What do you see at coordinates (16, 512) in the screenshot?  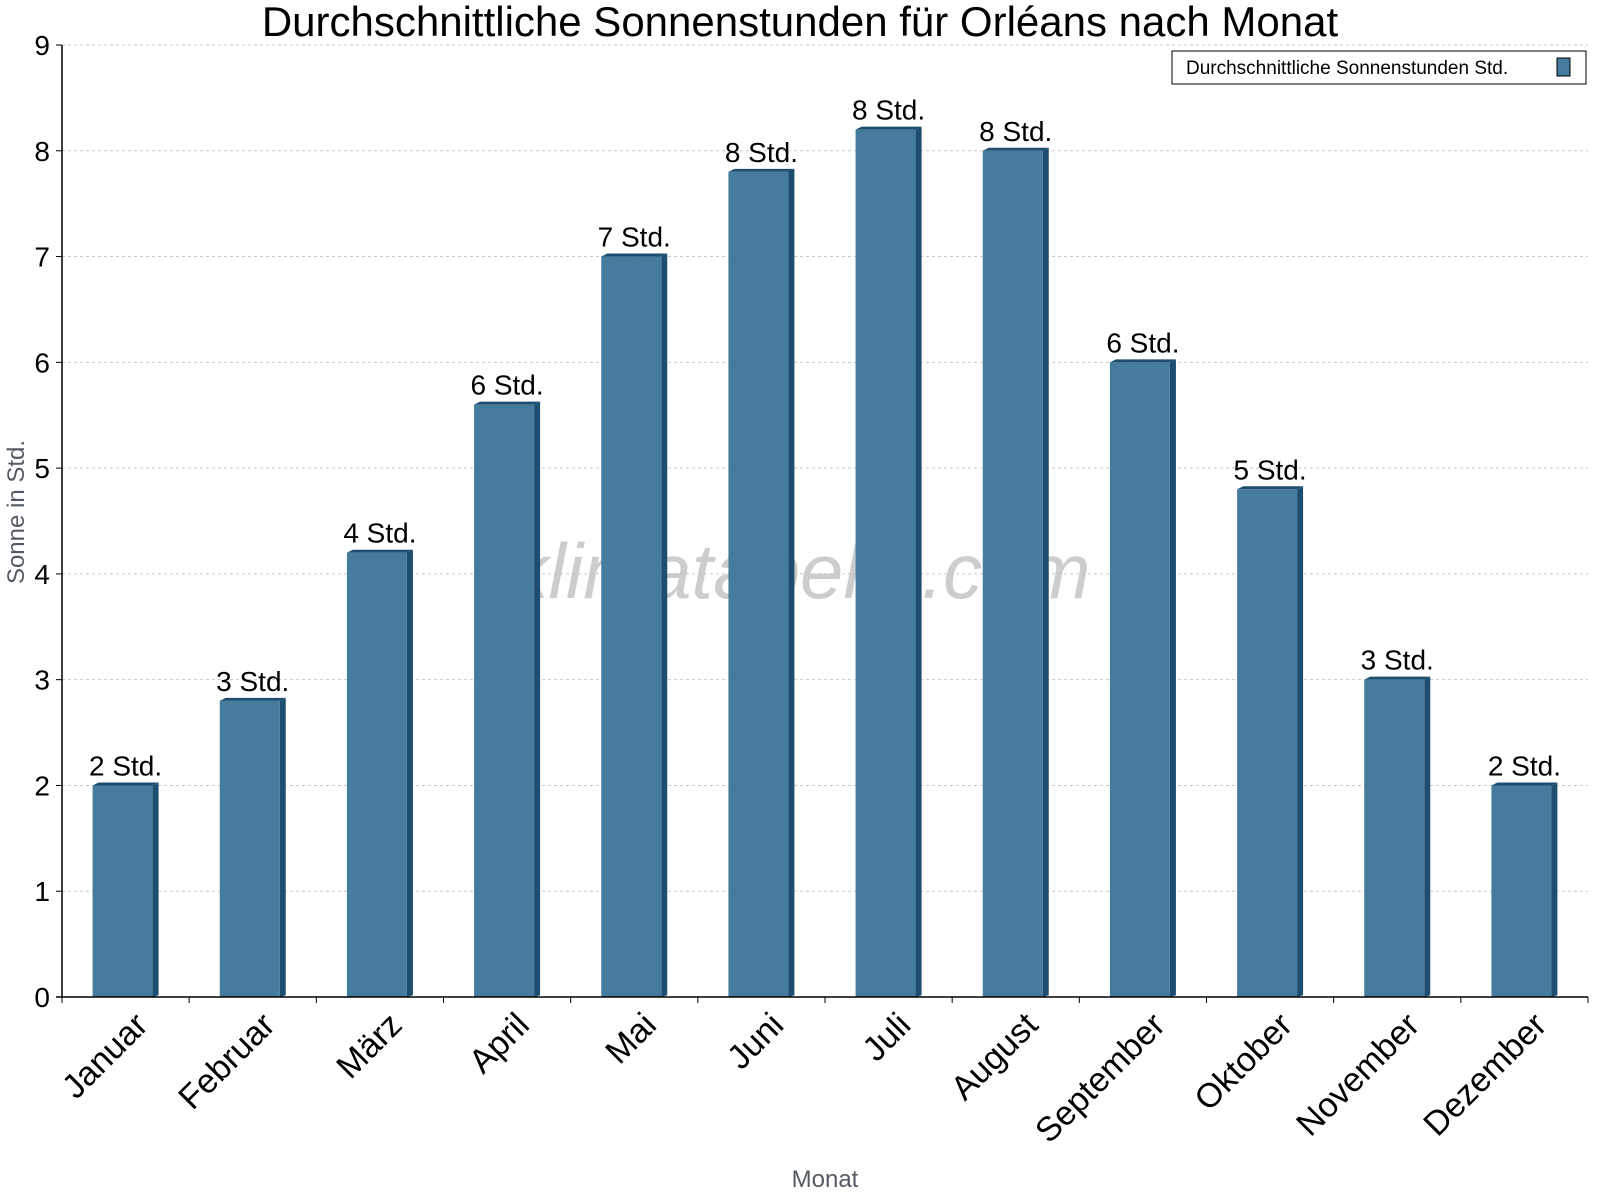 I see `y-axis-title: Sonne in Std.` at bounding box center [16, 512].